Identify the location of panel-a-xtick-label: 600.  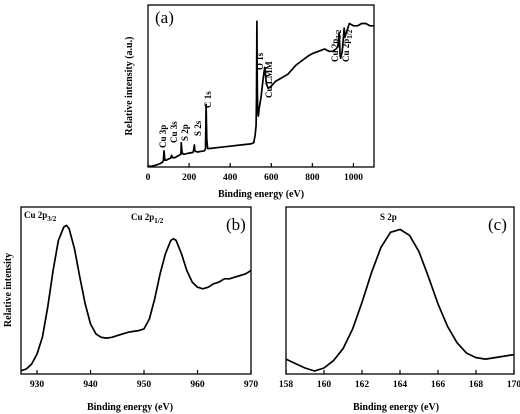
(271, 178).